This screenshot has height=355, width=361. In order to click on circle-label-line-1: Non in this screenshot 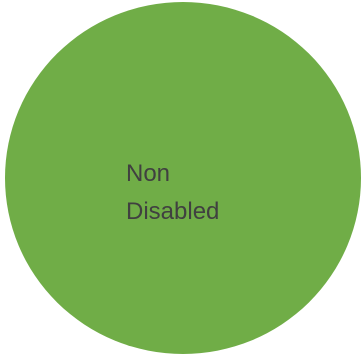, I will do `click(148, 173)`.